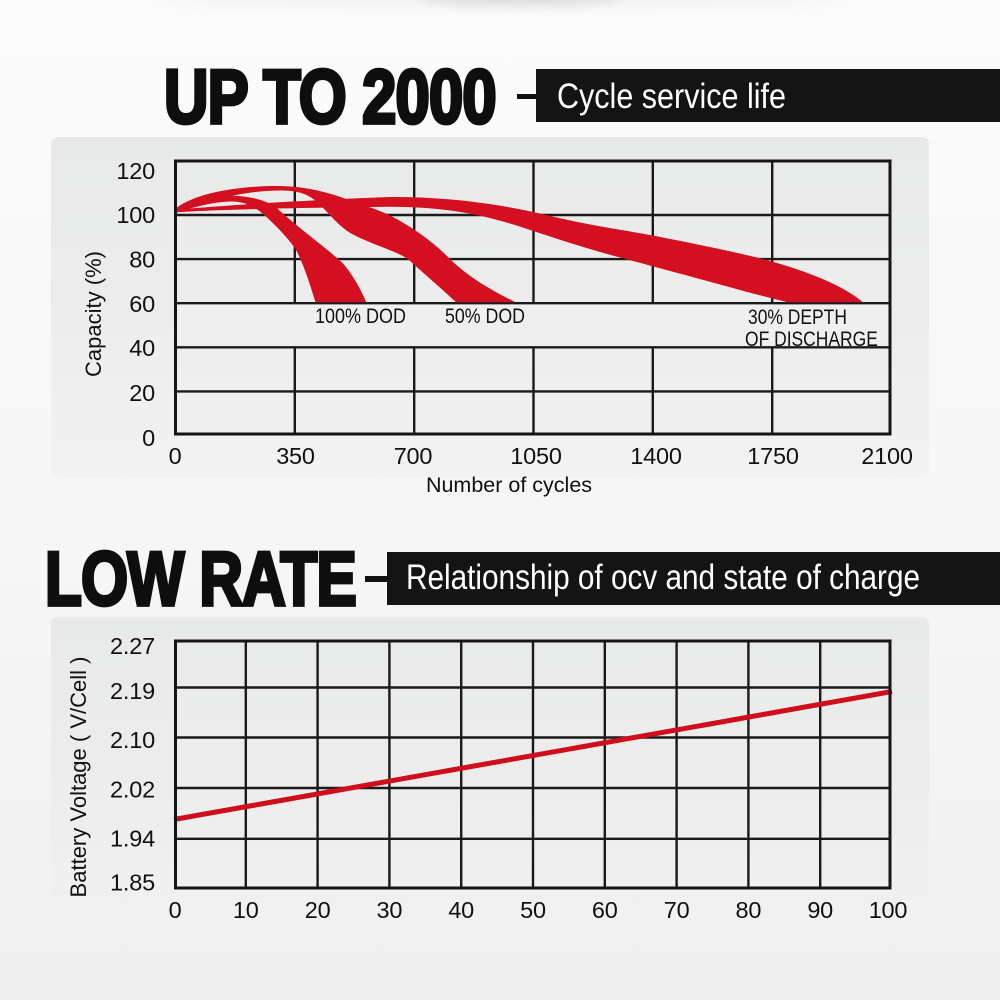 The height and width of the screenshot is (1000, 1000). I want to click on svg-text: 100% DOD, so click(360, 317).